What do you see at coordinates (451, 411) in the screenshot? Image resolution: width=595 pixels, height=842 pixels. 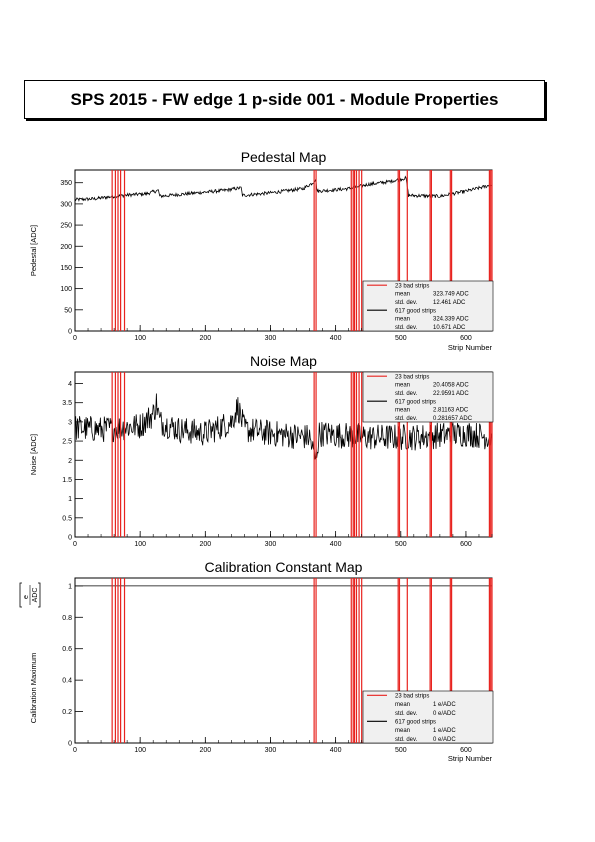 I see `legend-stat-value: 2.81163 ADC` at bounding box center [451, 411].